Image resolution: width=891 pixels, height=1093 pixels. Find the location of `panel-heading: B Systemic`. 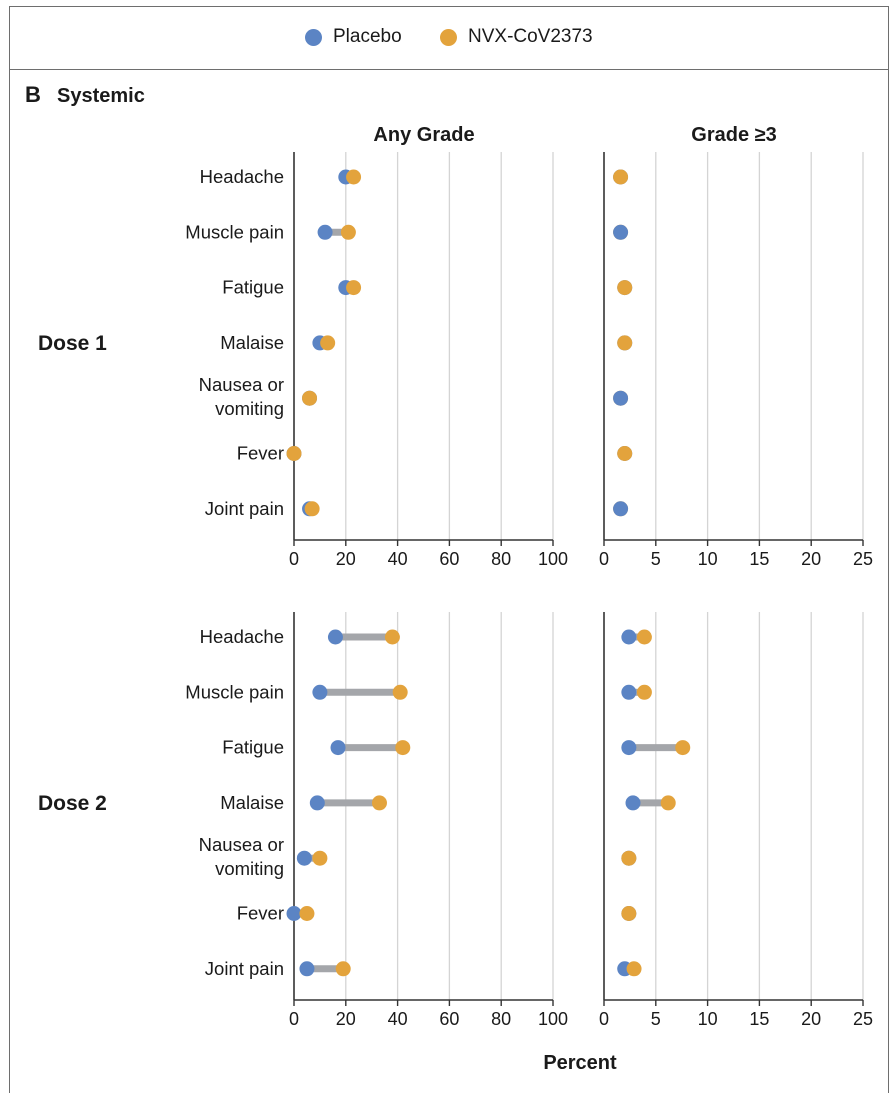

panel-heading: B Systemic is located at coordinates (85, 95).